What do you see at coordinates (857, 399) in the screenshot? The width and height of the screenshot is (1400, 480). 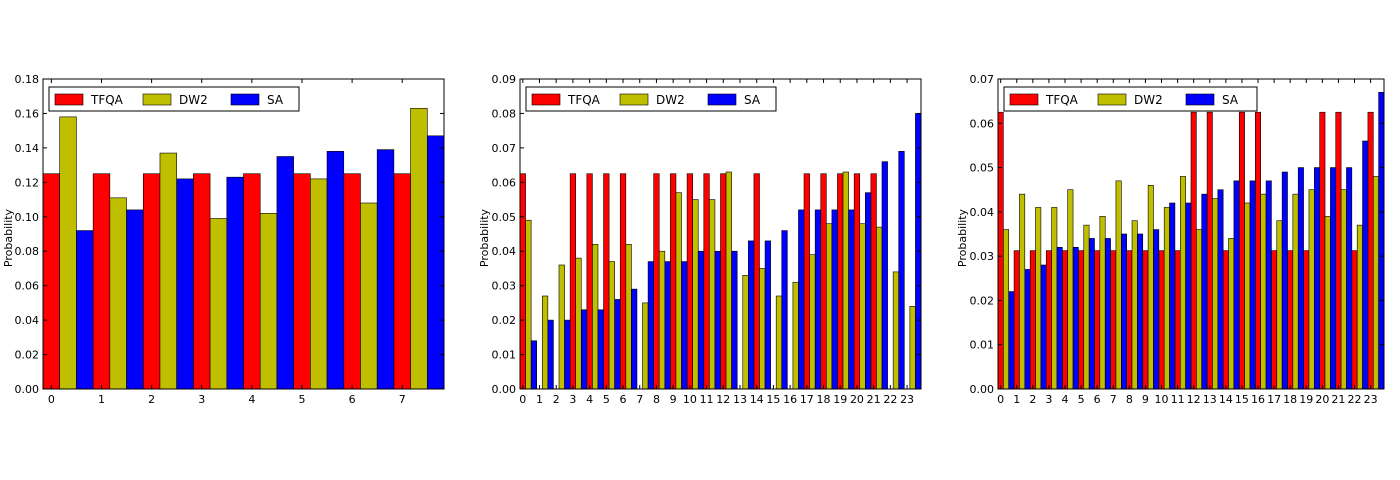 I see `x-tick-label: 20` at bounding box center [857, 399].